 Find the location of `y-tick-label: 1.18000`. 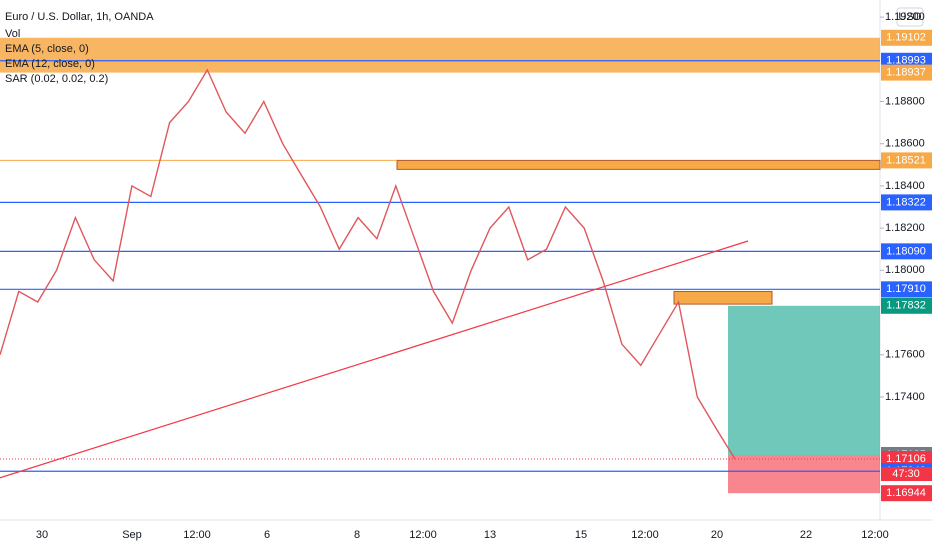

y-tick-label: 1.18000 is located at coordinates (905, 270).